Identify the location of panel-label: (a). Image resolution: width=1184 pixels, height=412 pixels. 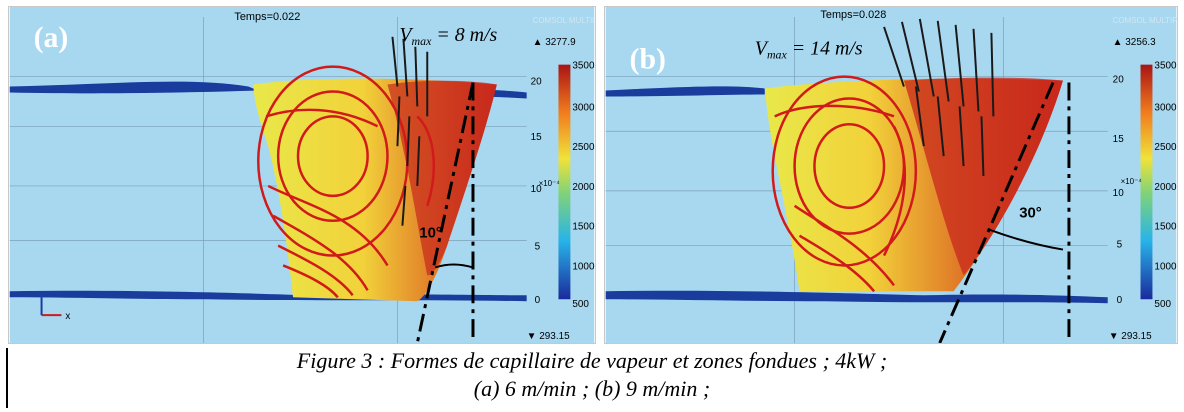
(51, 37).